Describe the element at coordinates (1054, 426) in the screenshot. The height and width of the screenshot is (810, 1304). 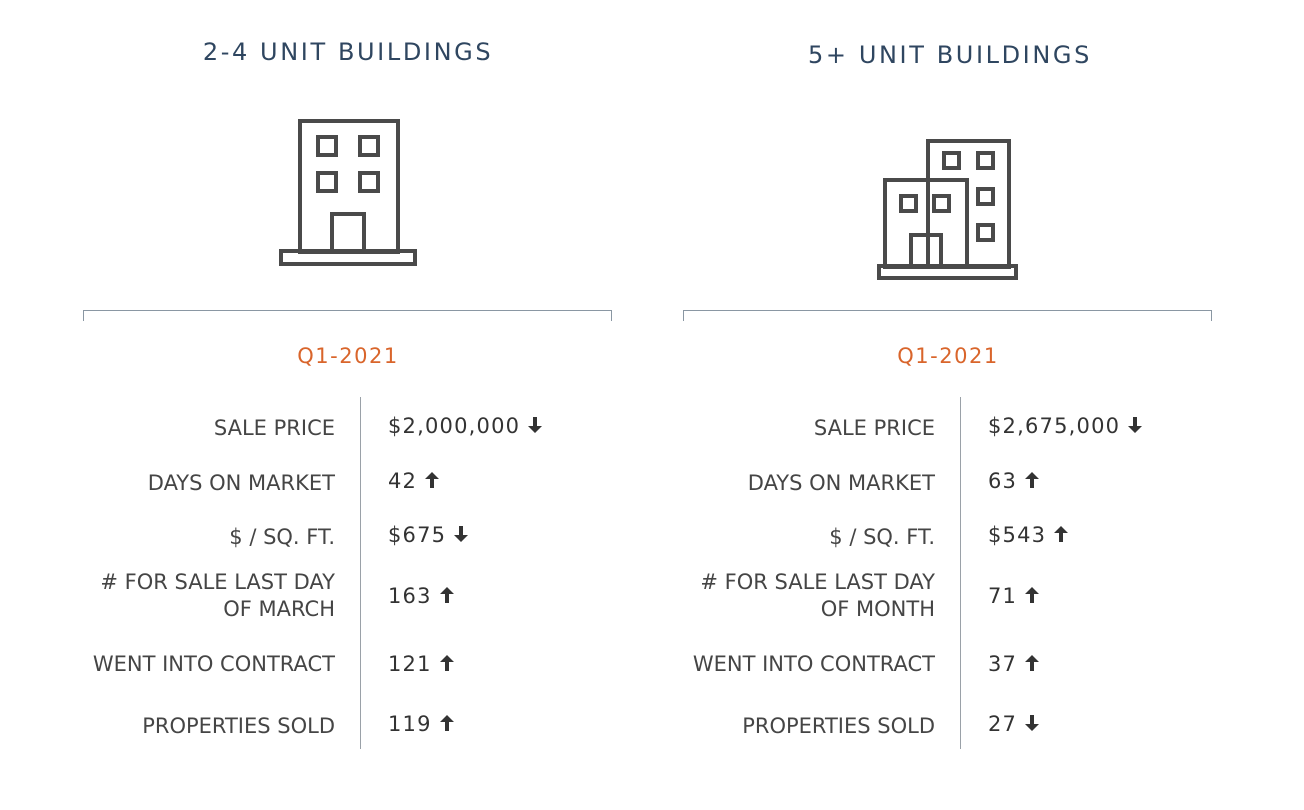
I see `metric-number: $2,675,000` at that location.